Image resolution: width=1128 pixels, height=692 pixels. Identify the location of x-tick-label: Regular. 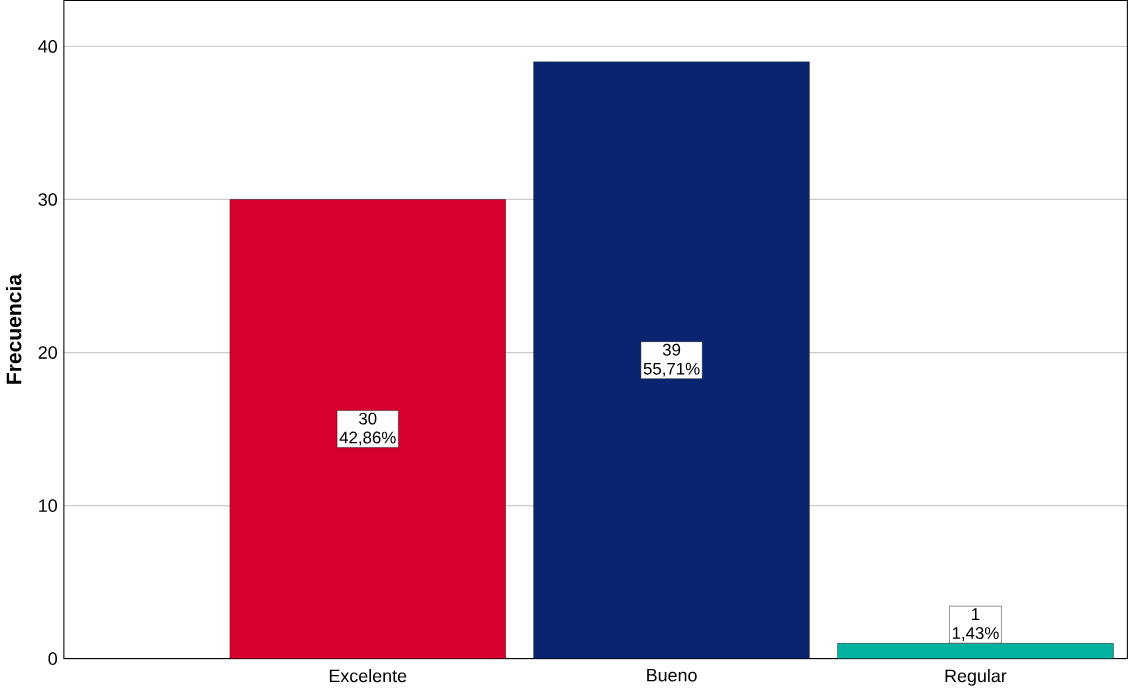
(976, 677).